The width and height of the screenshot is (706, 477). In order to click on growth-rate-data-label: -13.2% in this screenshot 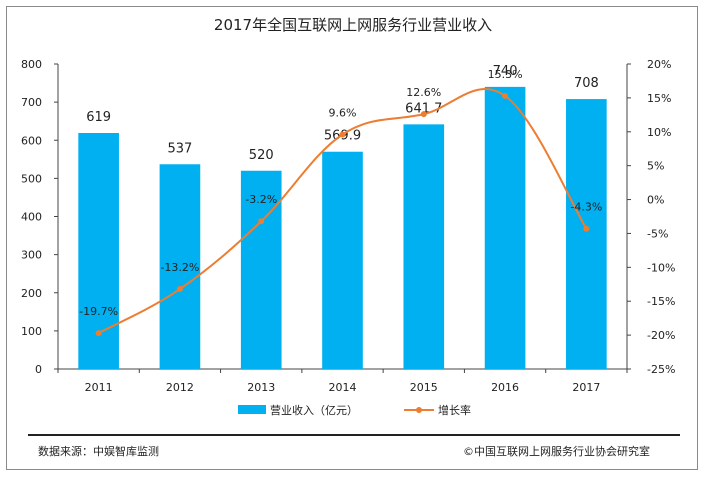, I will do `click(179, 267)`.